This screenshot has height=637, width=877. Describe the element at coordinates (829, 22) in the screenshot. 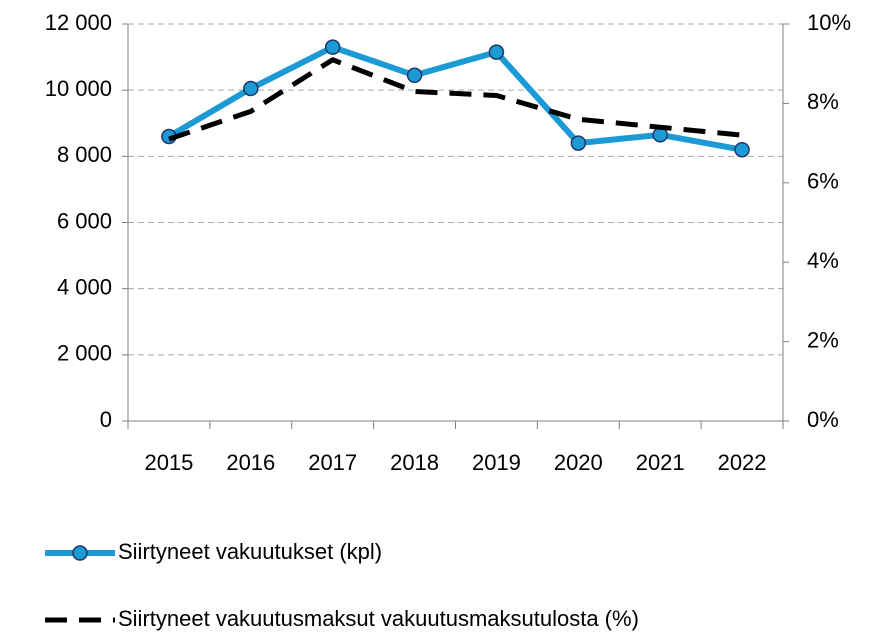

I see `y2-tick-label: 10%` at that location.